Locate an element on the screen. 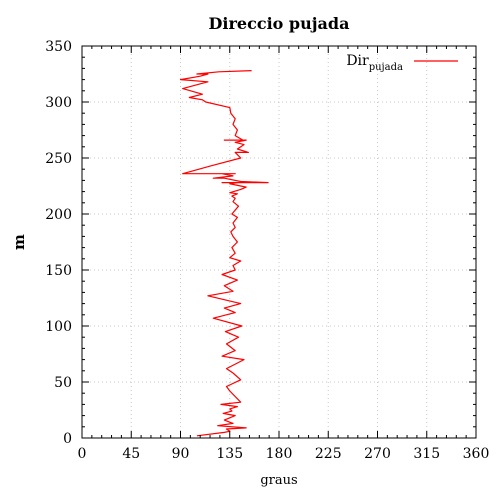 Image resolution: width=504 pixels, height=503 pixels. x-tick-label: 270 is located at coordinates (377, 454).